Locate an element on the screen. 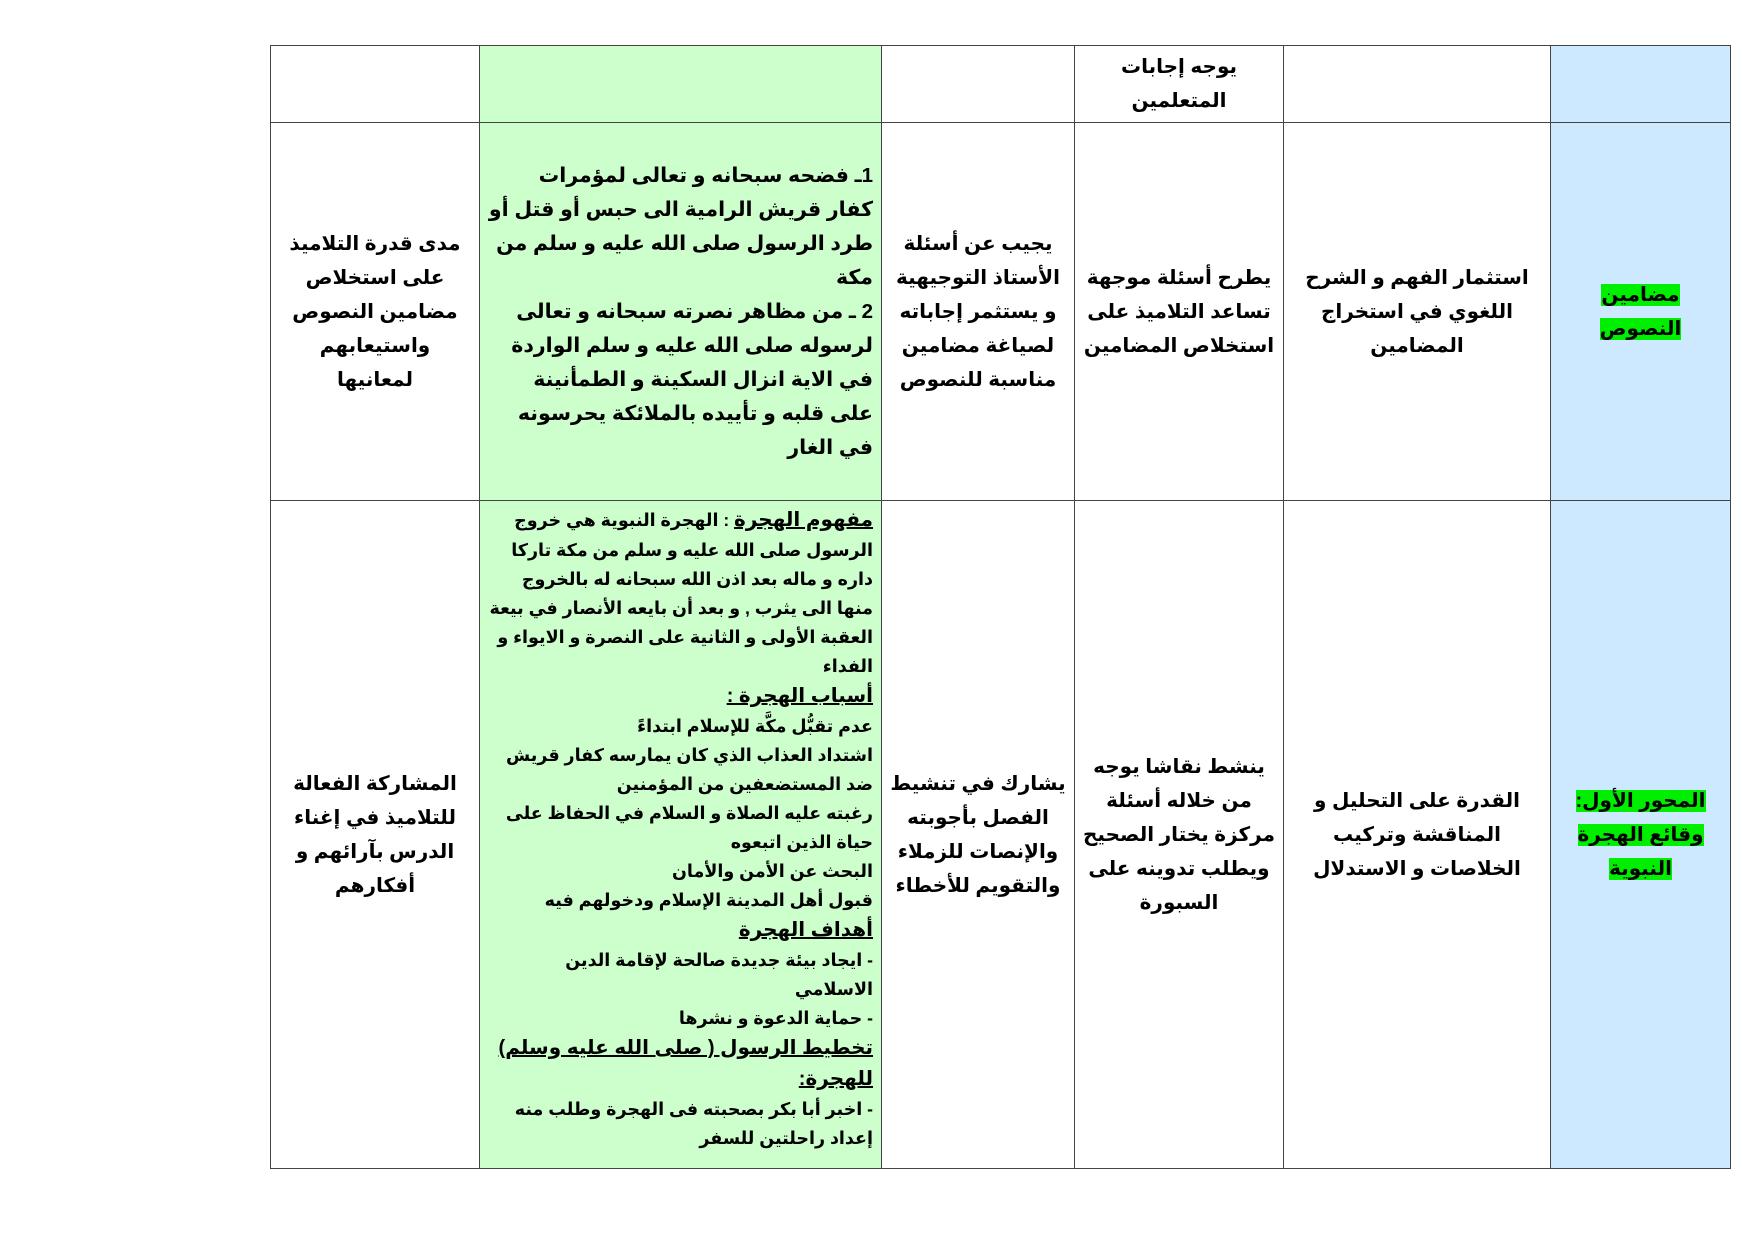 The image size is (1754, 1240). content-paragraph: أسباب الهجرة : is located at coordinates (680, 696).